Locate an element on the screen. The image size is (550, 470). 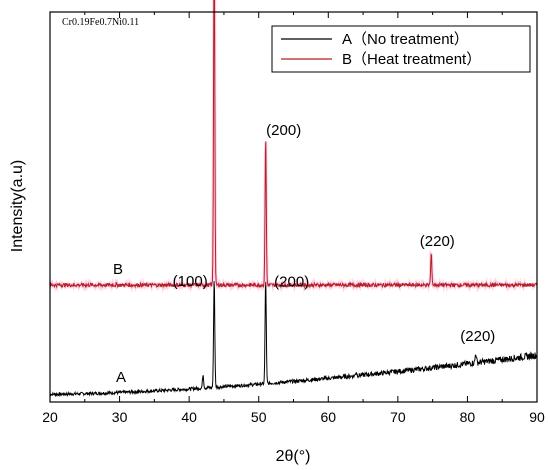
peak-label-a-0: (100) is located at coordinates (190, 281).